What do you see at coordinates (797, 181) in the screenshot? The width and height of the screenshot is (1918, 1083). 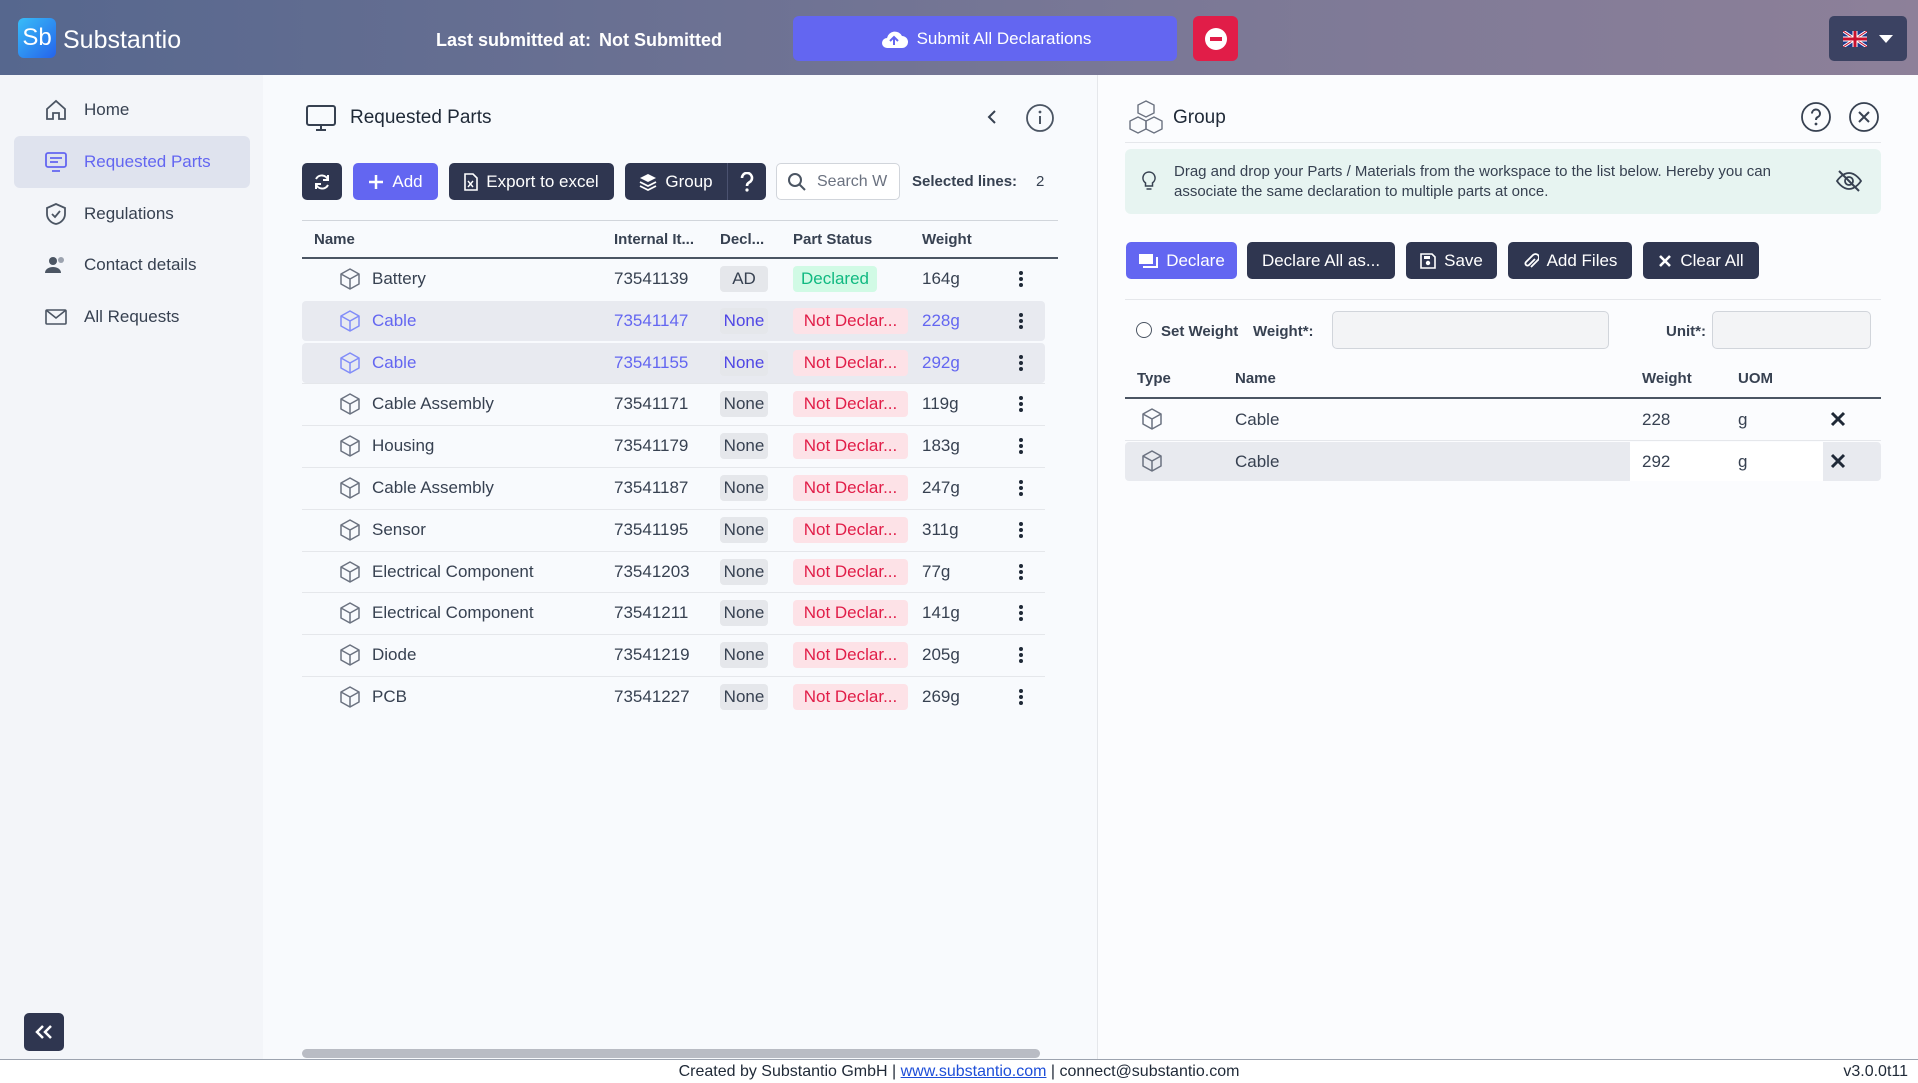 I see `search-icon` at bounding box center [797, 181].